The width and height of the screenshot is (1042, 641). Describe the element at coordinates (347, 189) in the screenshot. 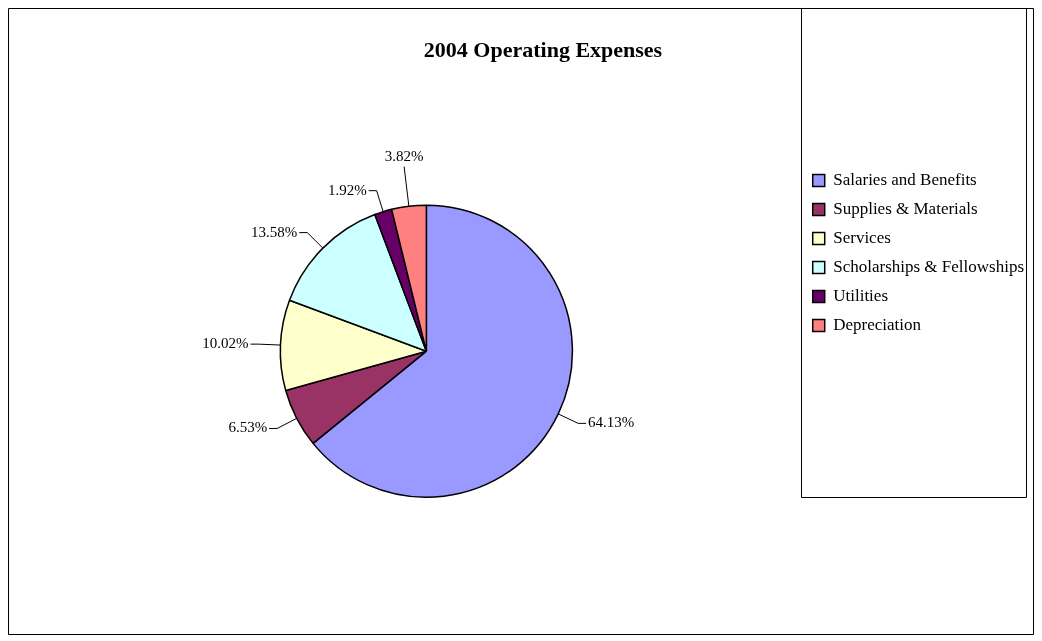

I see `data-label: 1.92%` at that location.